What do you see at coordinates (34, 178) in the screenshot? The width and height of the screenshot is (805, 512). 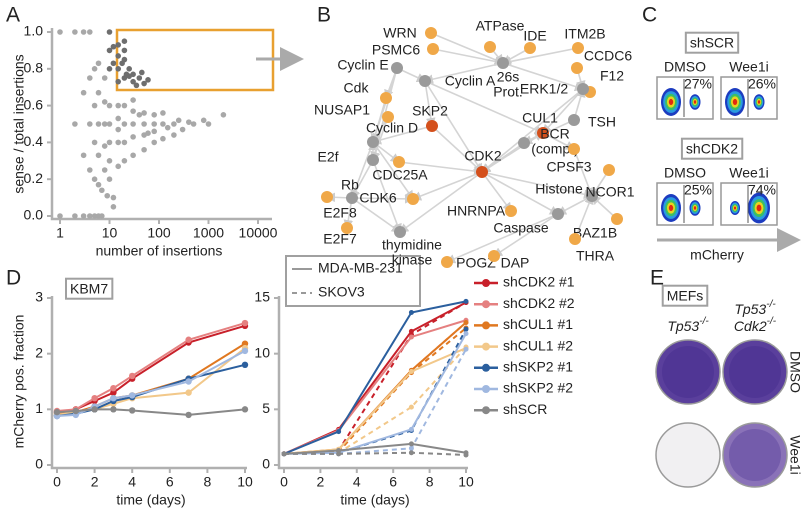 I see `y-tick-label: 0.2` at bounding box center [34, 178].